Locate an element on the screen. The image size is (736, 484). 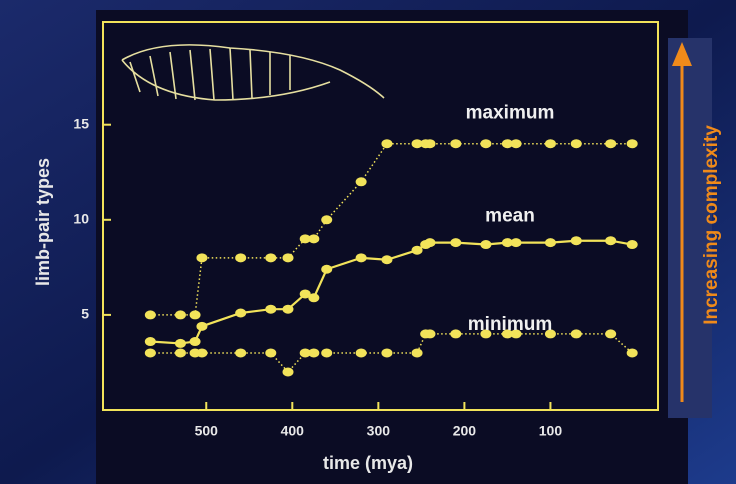
y-axis-label: limb-pair types is located at coordinates (43, 222).